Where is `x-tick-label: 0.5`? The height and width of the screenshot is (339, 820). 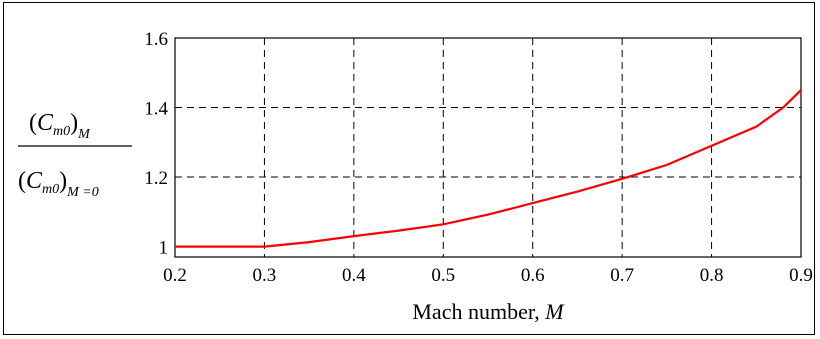 x-tick-label: 0.5 is located at coordinates (443, 275).